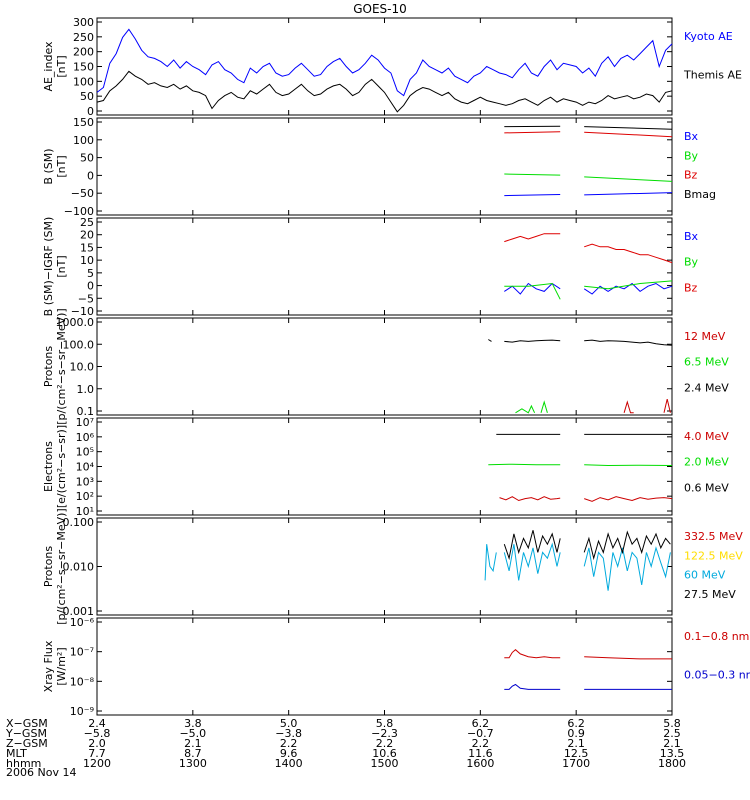 The image size is (750, 800). Describe the element at coordinates (97, 763) in the screenshot. I see `x-axis-value: 1200` at that location.